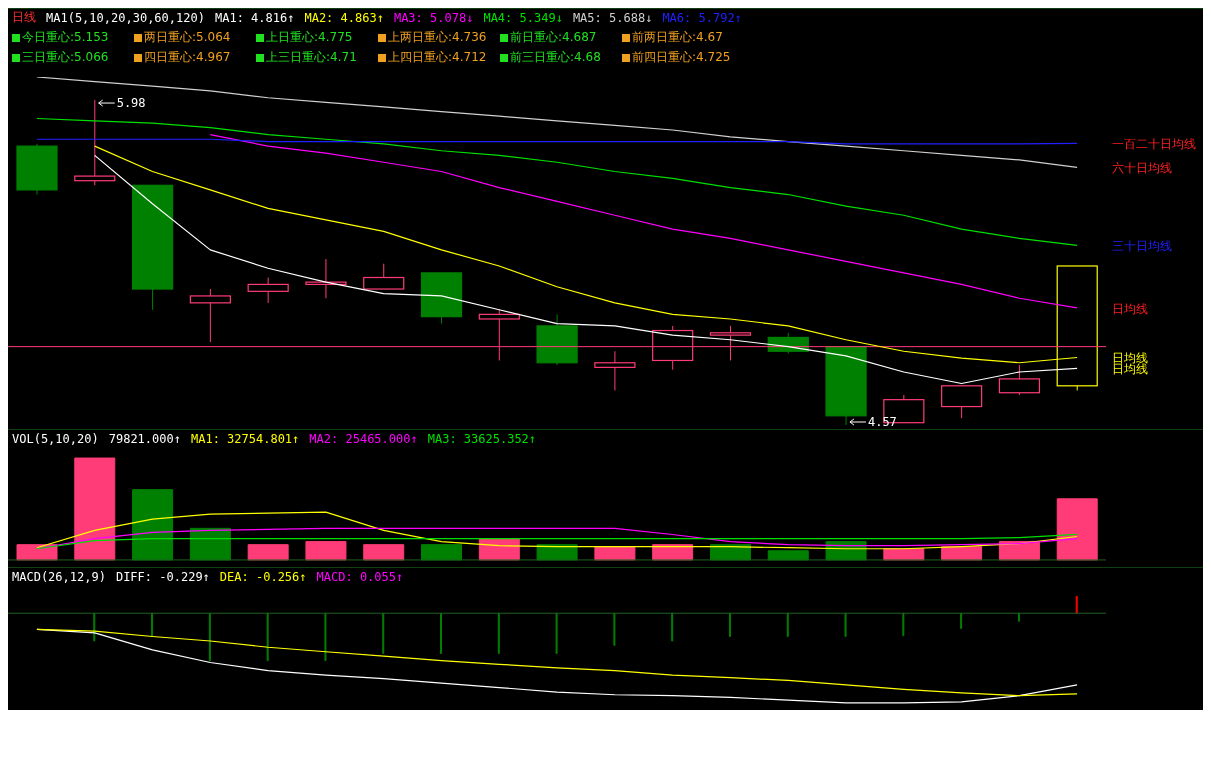 This screenshot has height=765, width=1211. What do you see at coordinates (437, 57) in the screenshot?
I see `text: 上四日重心:4.712` at bounding box center [437, 57].